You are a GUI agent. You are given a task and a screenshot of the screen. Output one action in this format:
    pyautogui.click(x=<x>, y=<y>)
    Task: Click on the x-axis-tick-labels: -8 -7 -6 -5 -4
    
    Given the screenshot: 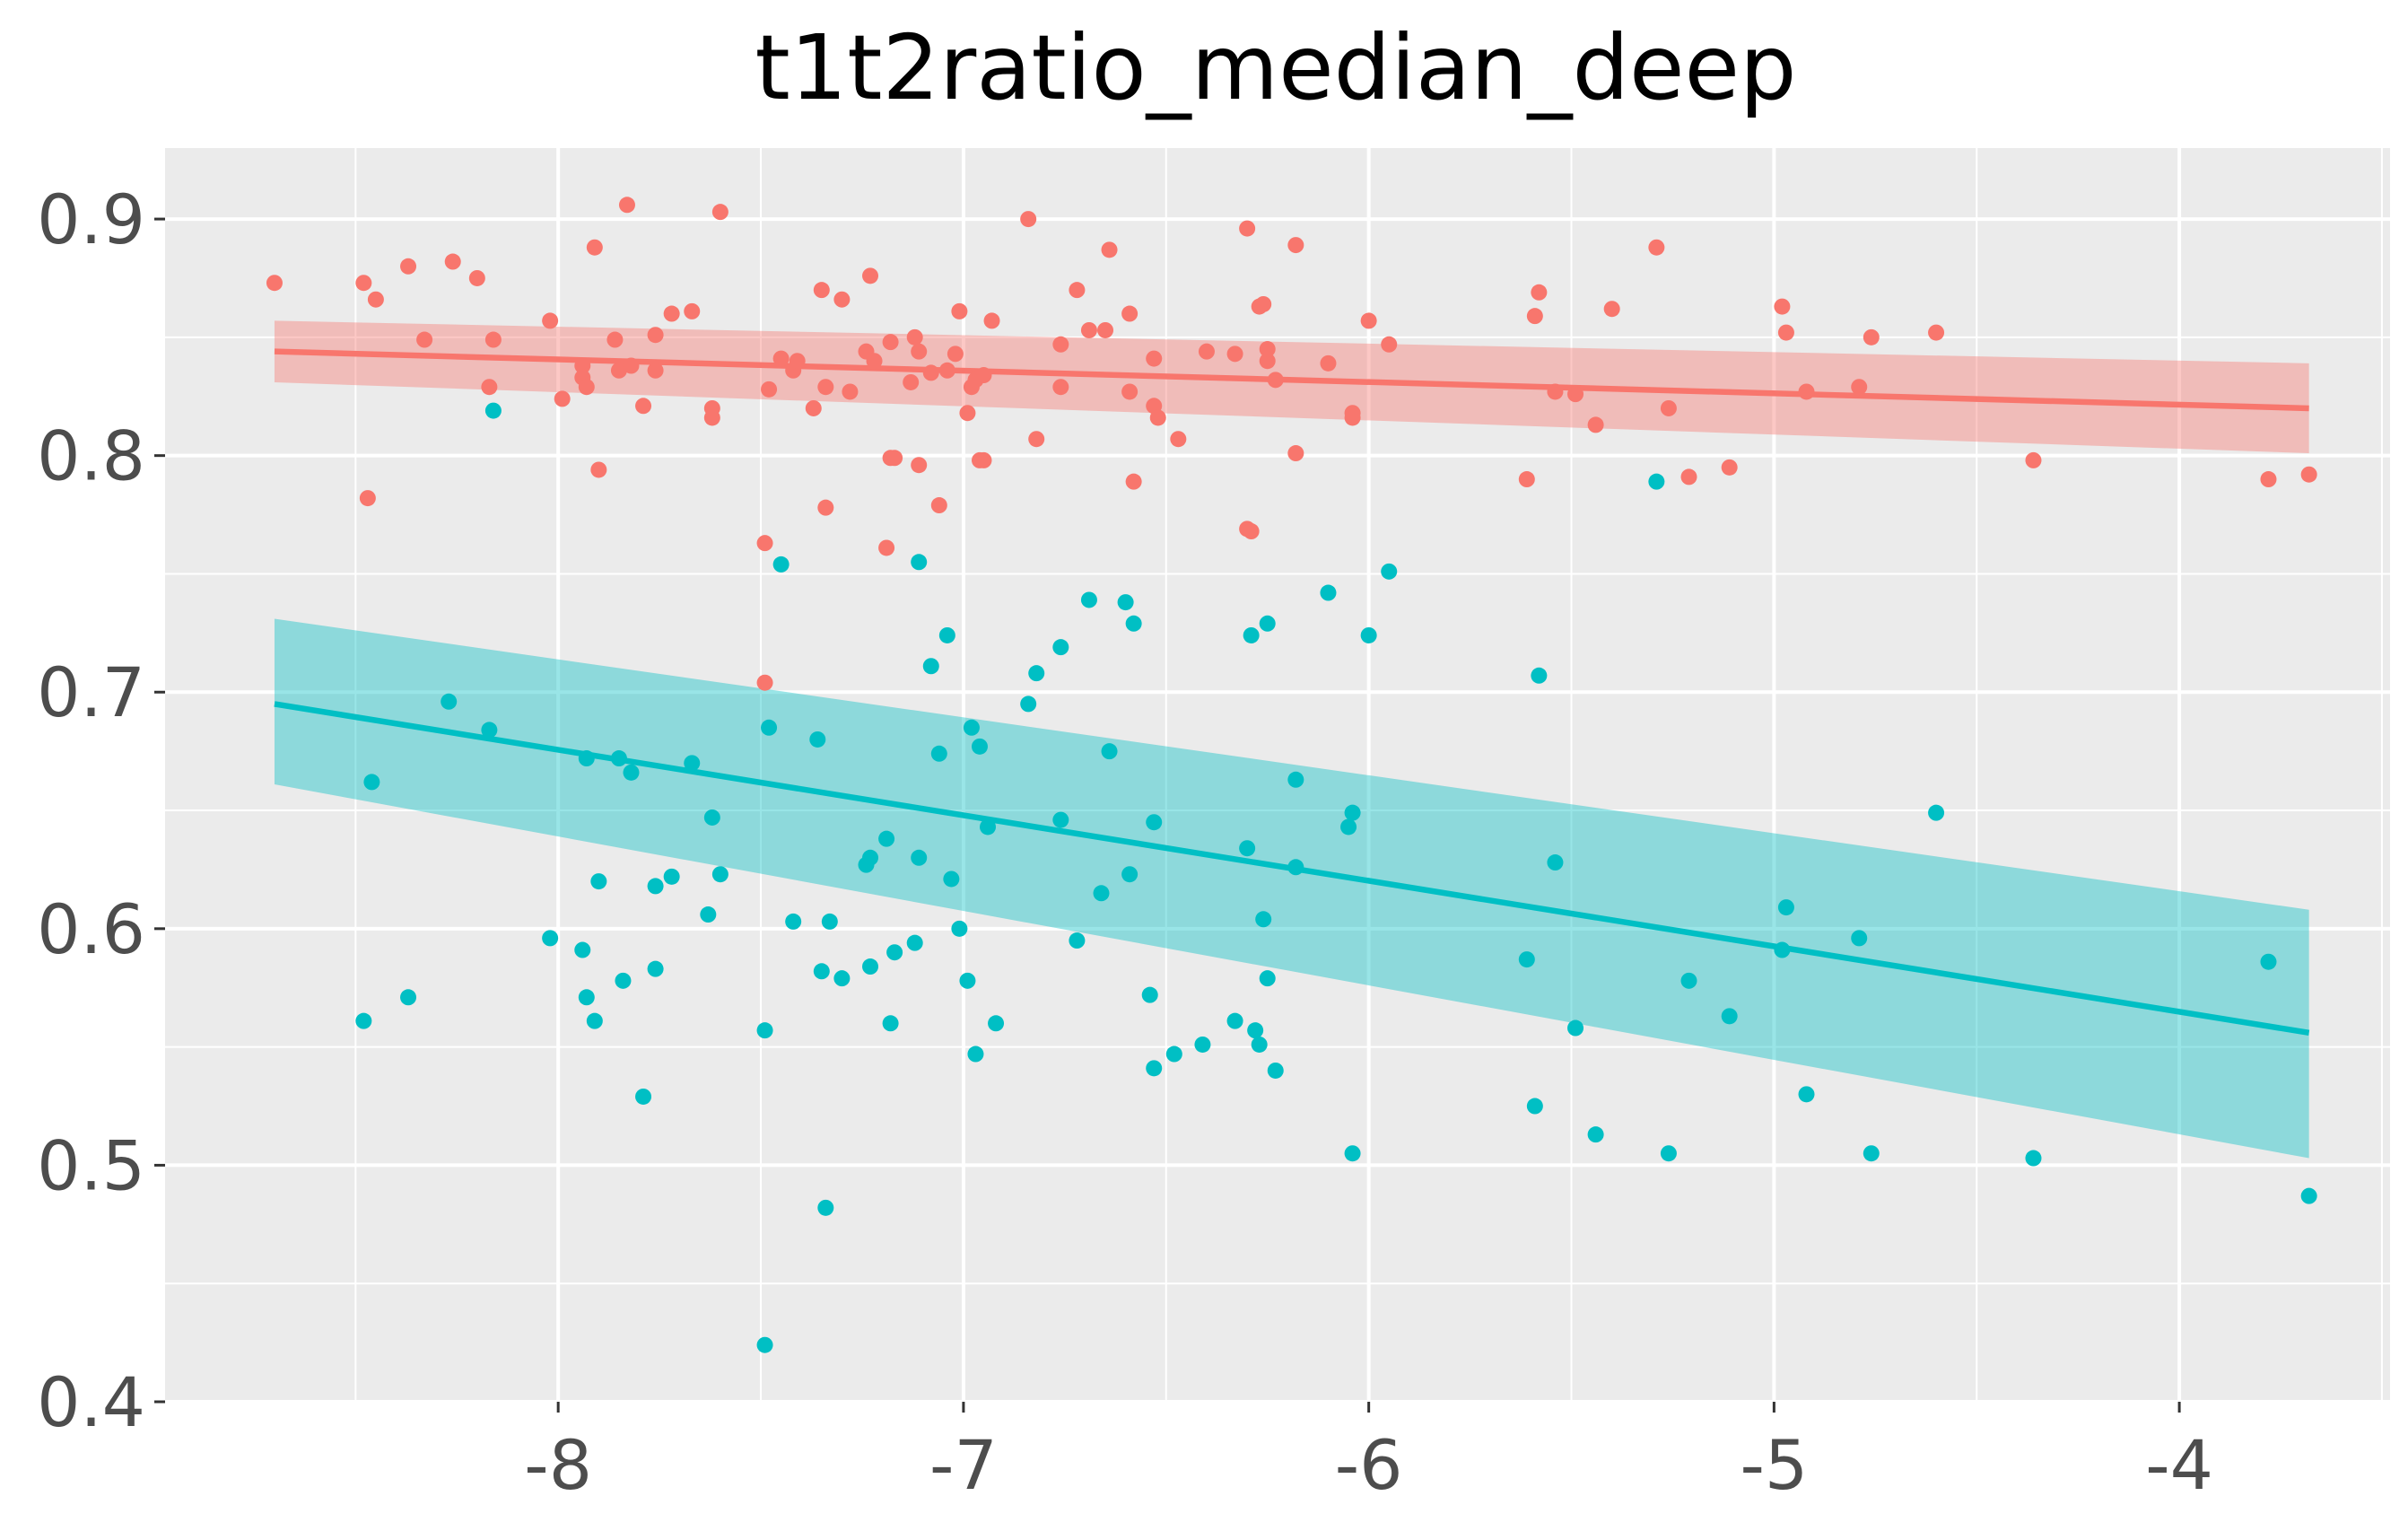 What is the action you would take?
    pyautogui.click(x=1368, y=1465)
    